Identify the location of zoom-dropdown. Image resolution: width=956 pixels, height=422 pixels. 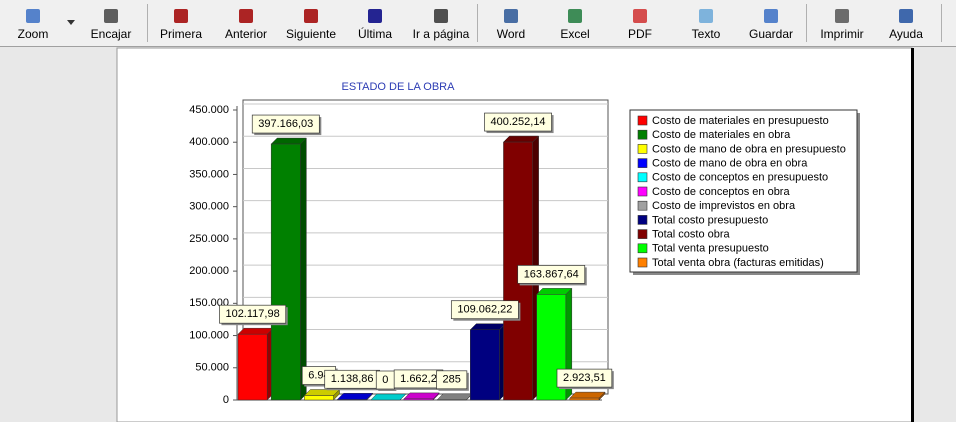
(71, 22).